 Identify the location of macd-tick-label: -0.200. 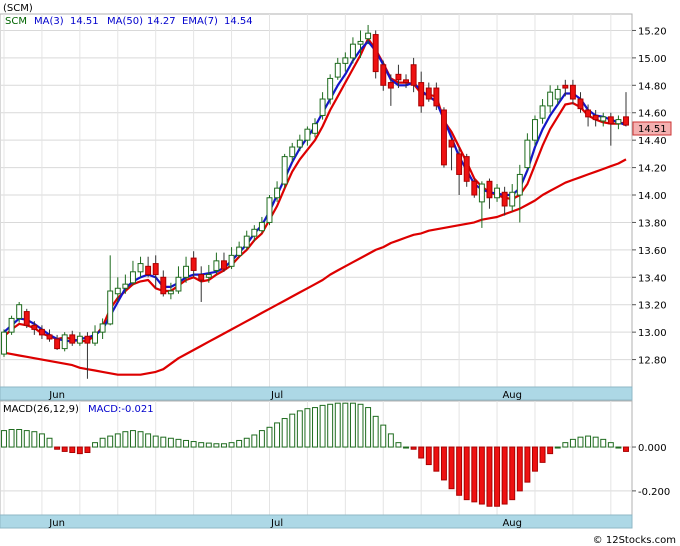
(654, 492).